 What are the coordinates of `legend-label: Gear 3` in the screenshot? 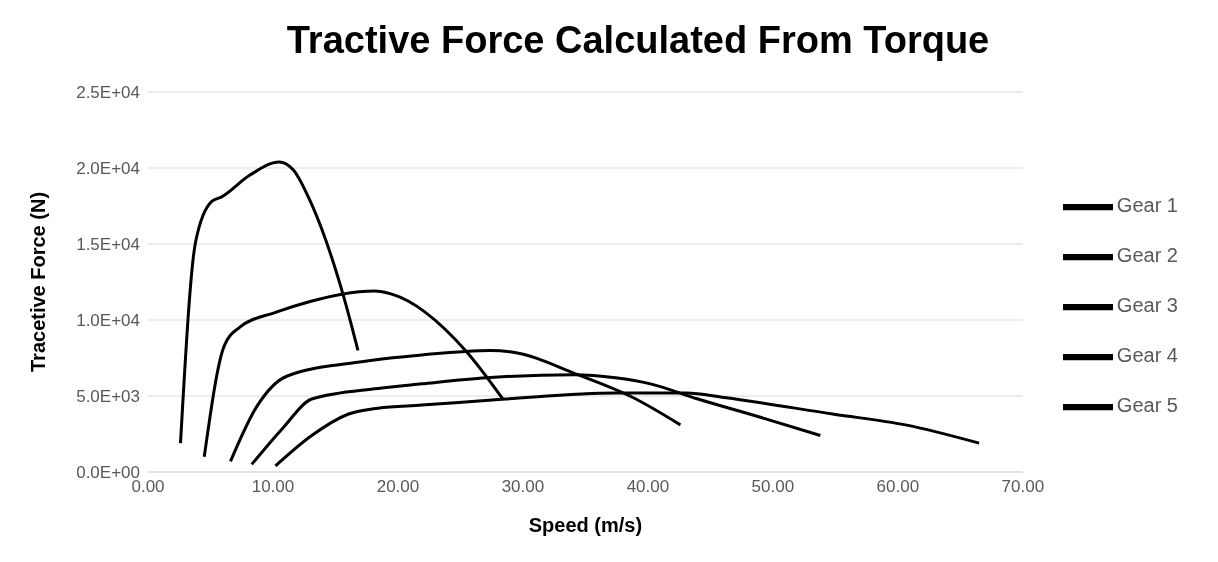 It's located at (1147, 305).